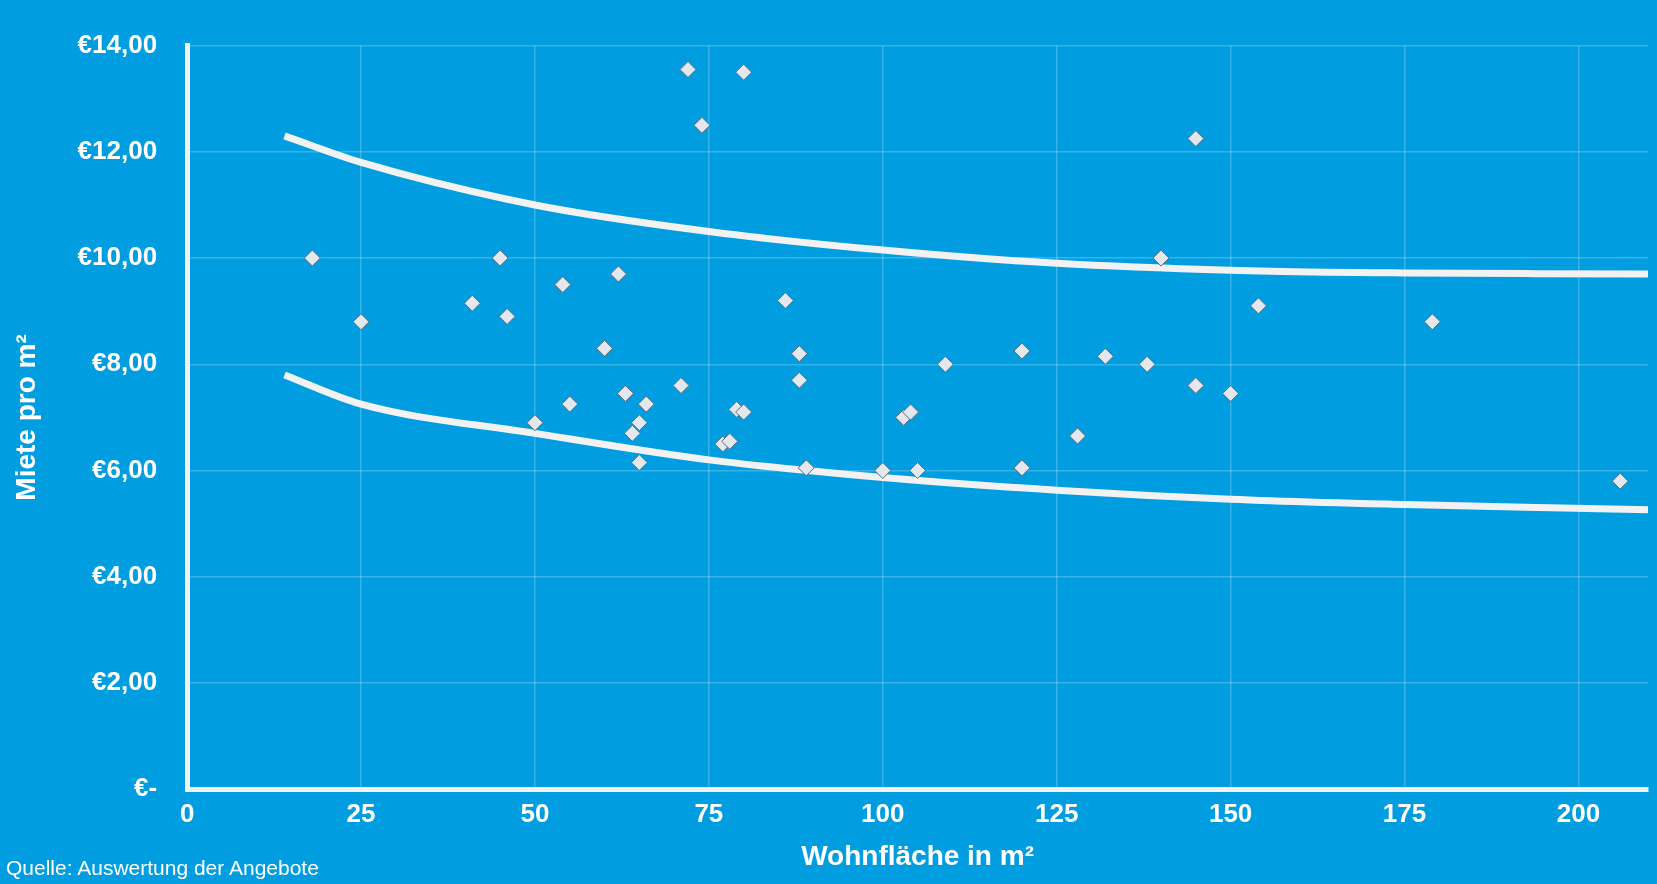 The height and width of the screenshot is (884, 1657). I want to click on x-axis-title: Wohnfläche in m², so click(917, 855).